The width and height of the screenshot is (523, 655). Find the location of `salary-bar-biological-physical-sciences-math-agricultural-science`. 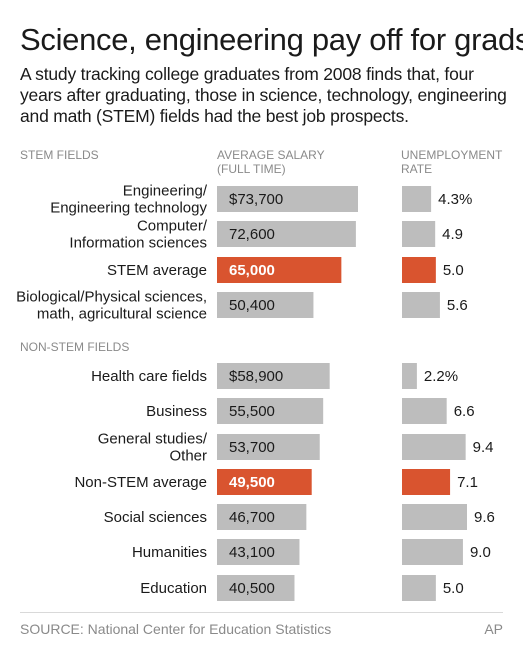

salary-bar-biological-physical-sciences-math-agricultural-science is located at coordinates (265, 305).